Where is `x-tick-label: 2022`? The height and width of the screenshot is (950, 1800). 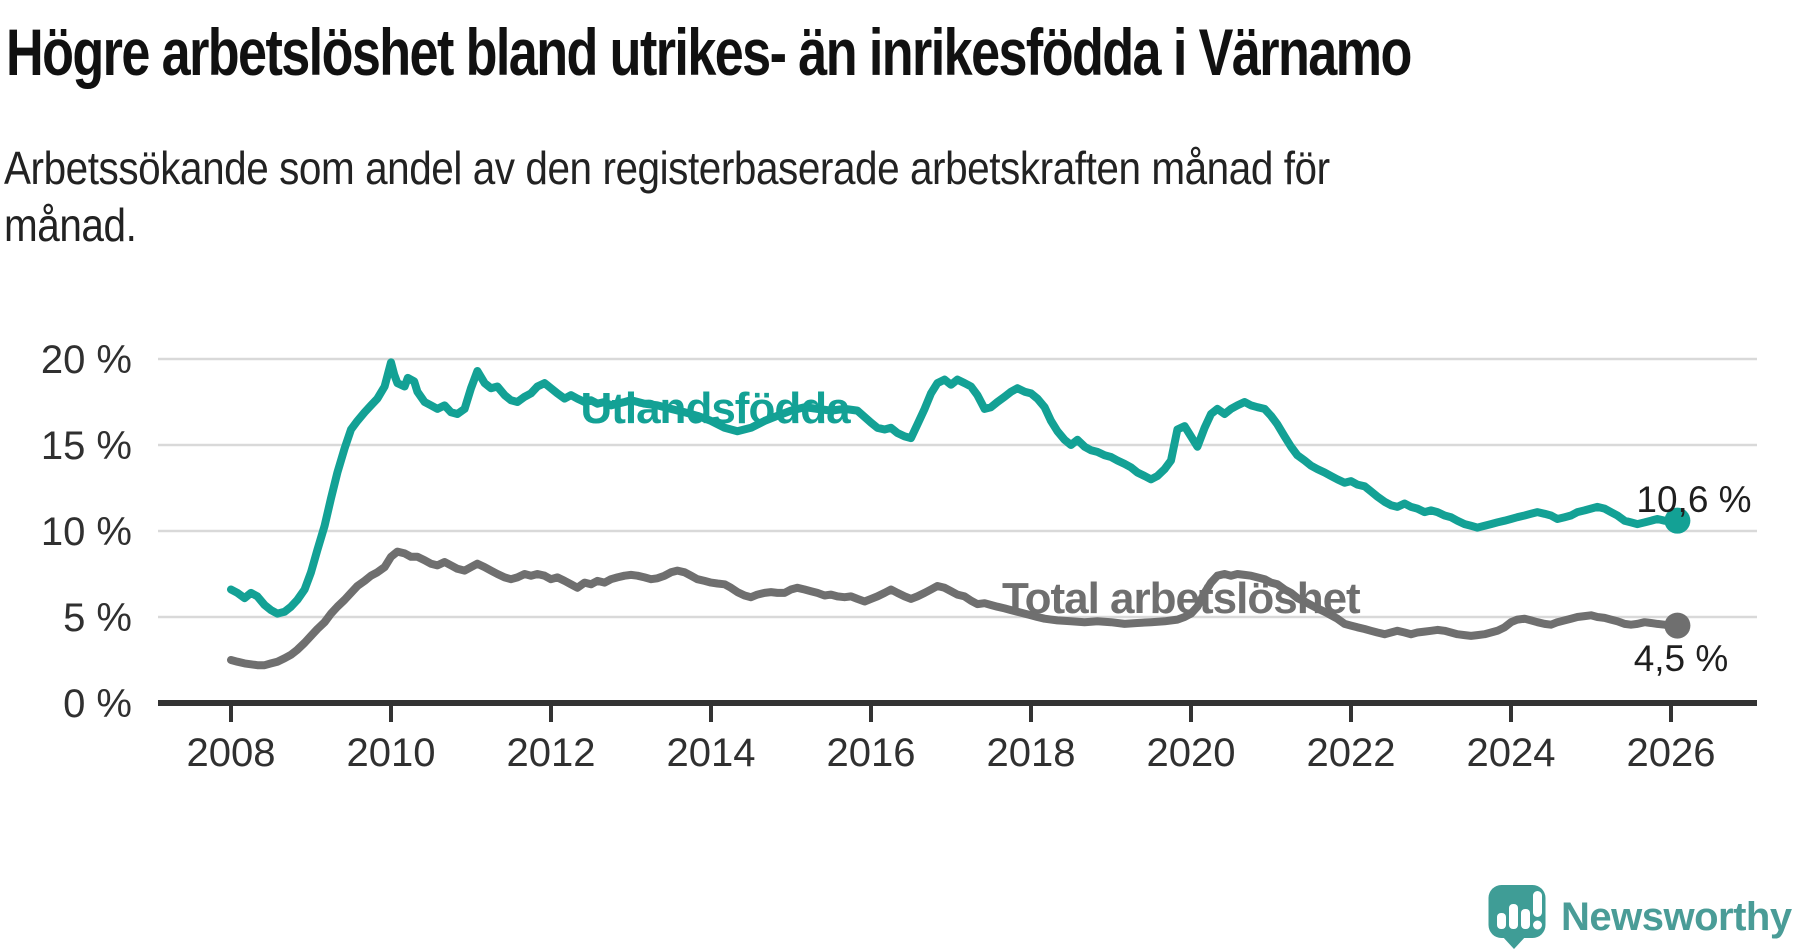
x-tick-label: 2022 is located at coordinates (1351, 753).